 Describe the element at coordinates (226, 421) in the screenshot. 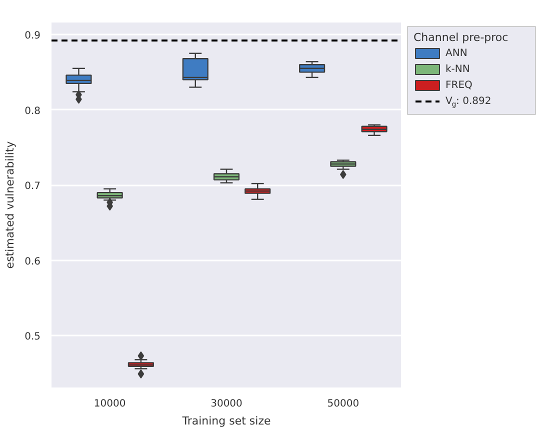

I see `x-axis-title: Training set size` at that location.